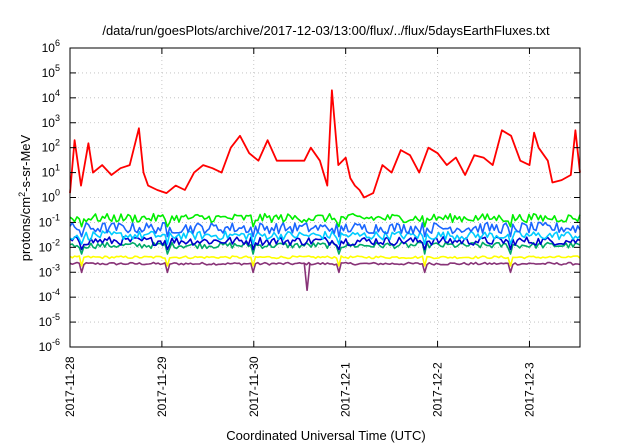 The height and width of the screenshot is (448, 640). What do you see at coordinates (25, 197) in the screenshot?
I see `y-axis-label: protons/cm2-s-sr-MeV` at bounding box center [25, 197].